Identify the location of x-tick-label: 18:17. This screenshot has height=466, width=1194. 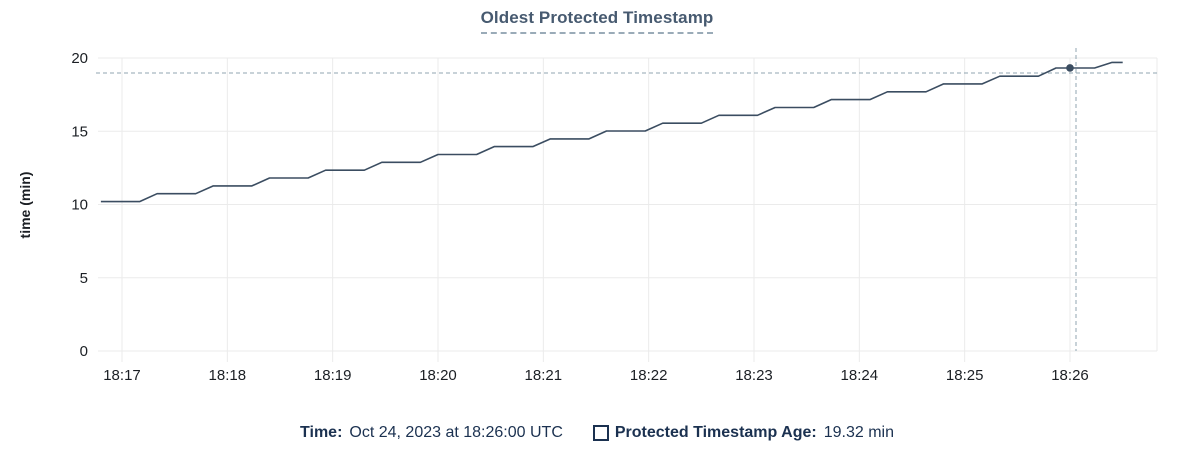
(122, 375).